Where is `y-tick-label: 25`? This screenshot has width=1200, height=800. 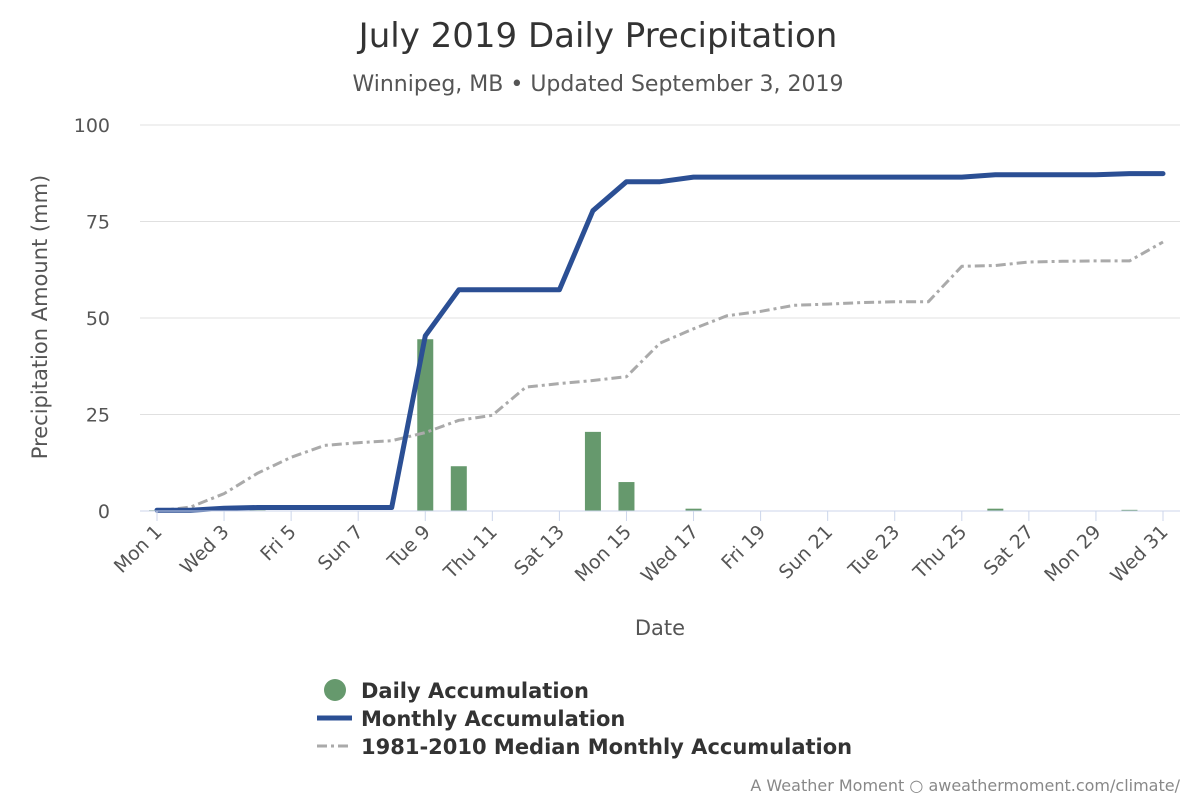 y-tick-label: 25 is located at coordinates (98, 416).